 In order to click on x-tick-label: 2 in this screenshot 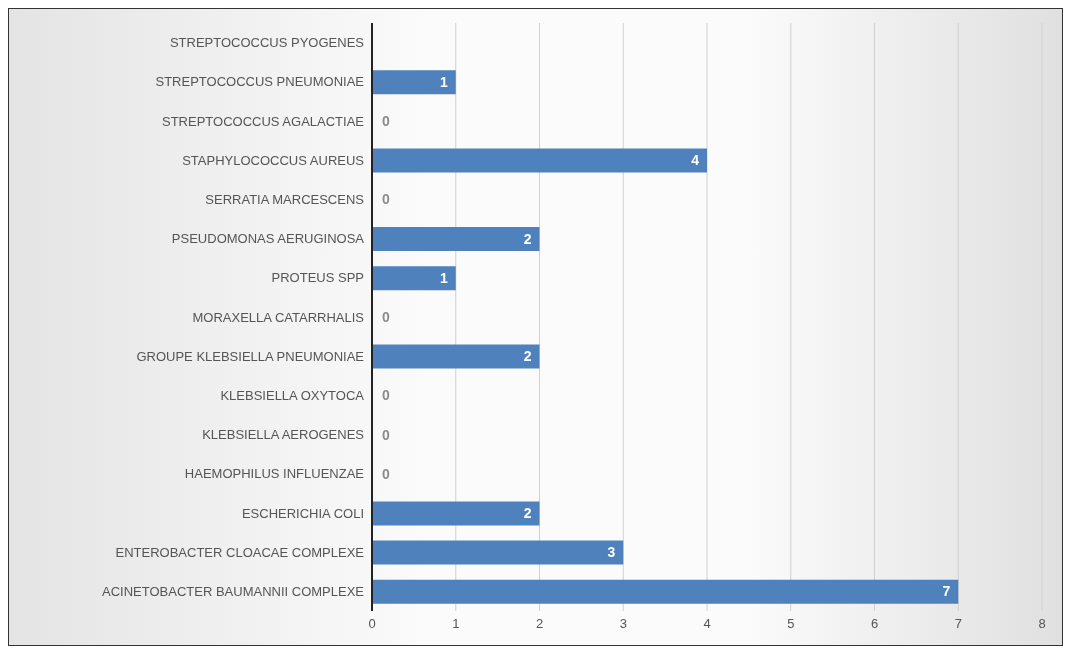, I will do `click(539, 624)`.